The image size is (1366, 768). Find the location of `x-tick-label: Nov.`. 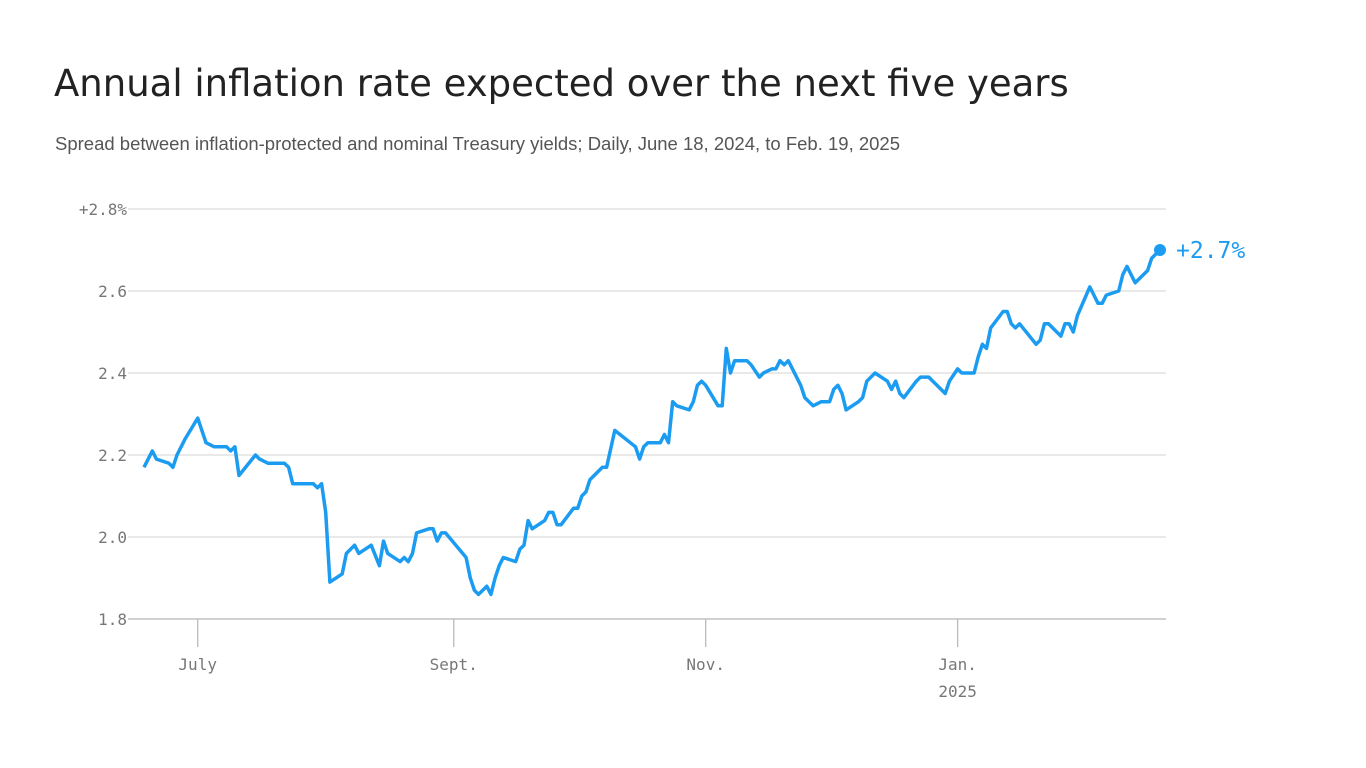

x-tick-label: Nov. is located at coordinates (705, 664).